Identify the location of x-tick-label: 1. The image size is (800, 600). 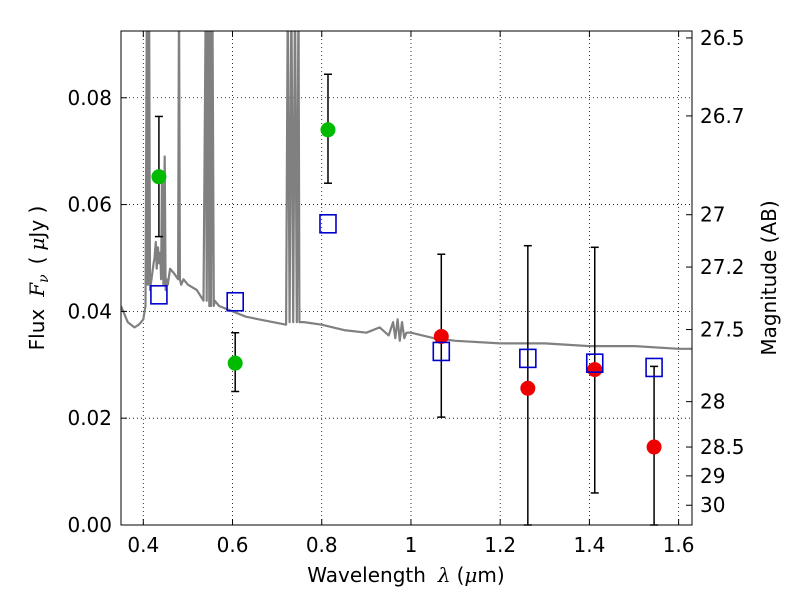
(411, 545).